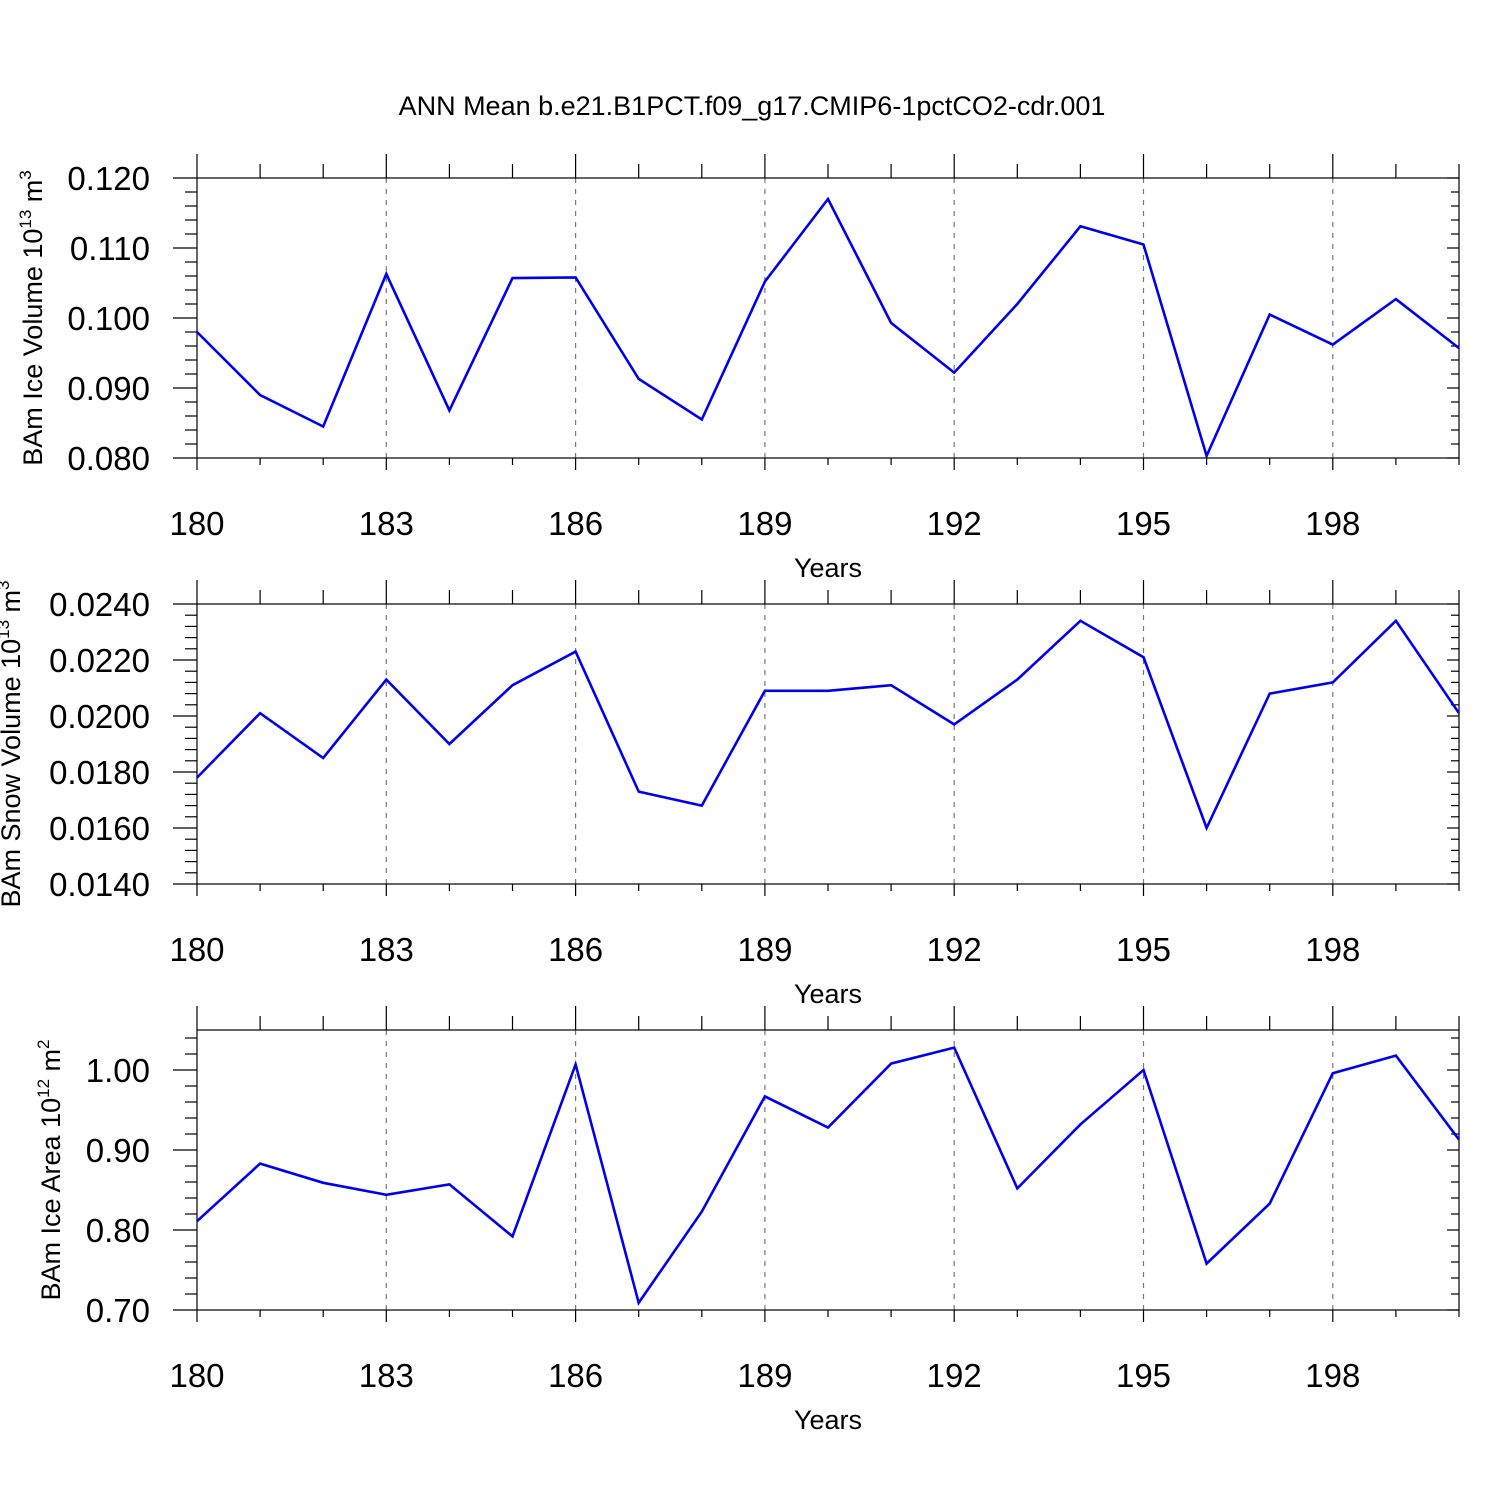 This screenshot has height=1500, width=1500. I want to click on y-tick-label: 0.80, so click(118, 1230).